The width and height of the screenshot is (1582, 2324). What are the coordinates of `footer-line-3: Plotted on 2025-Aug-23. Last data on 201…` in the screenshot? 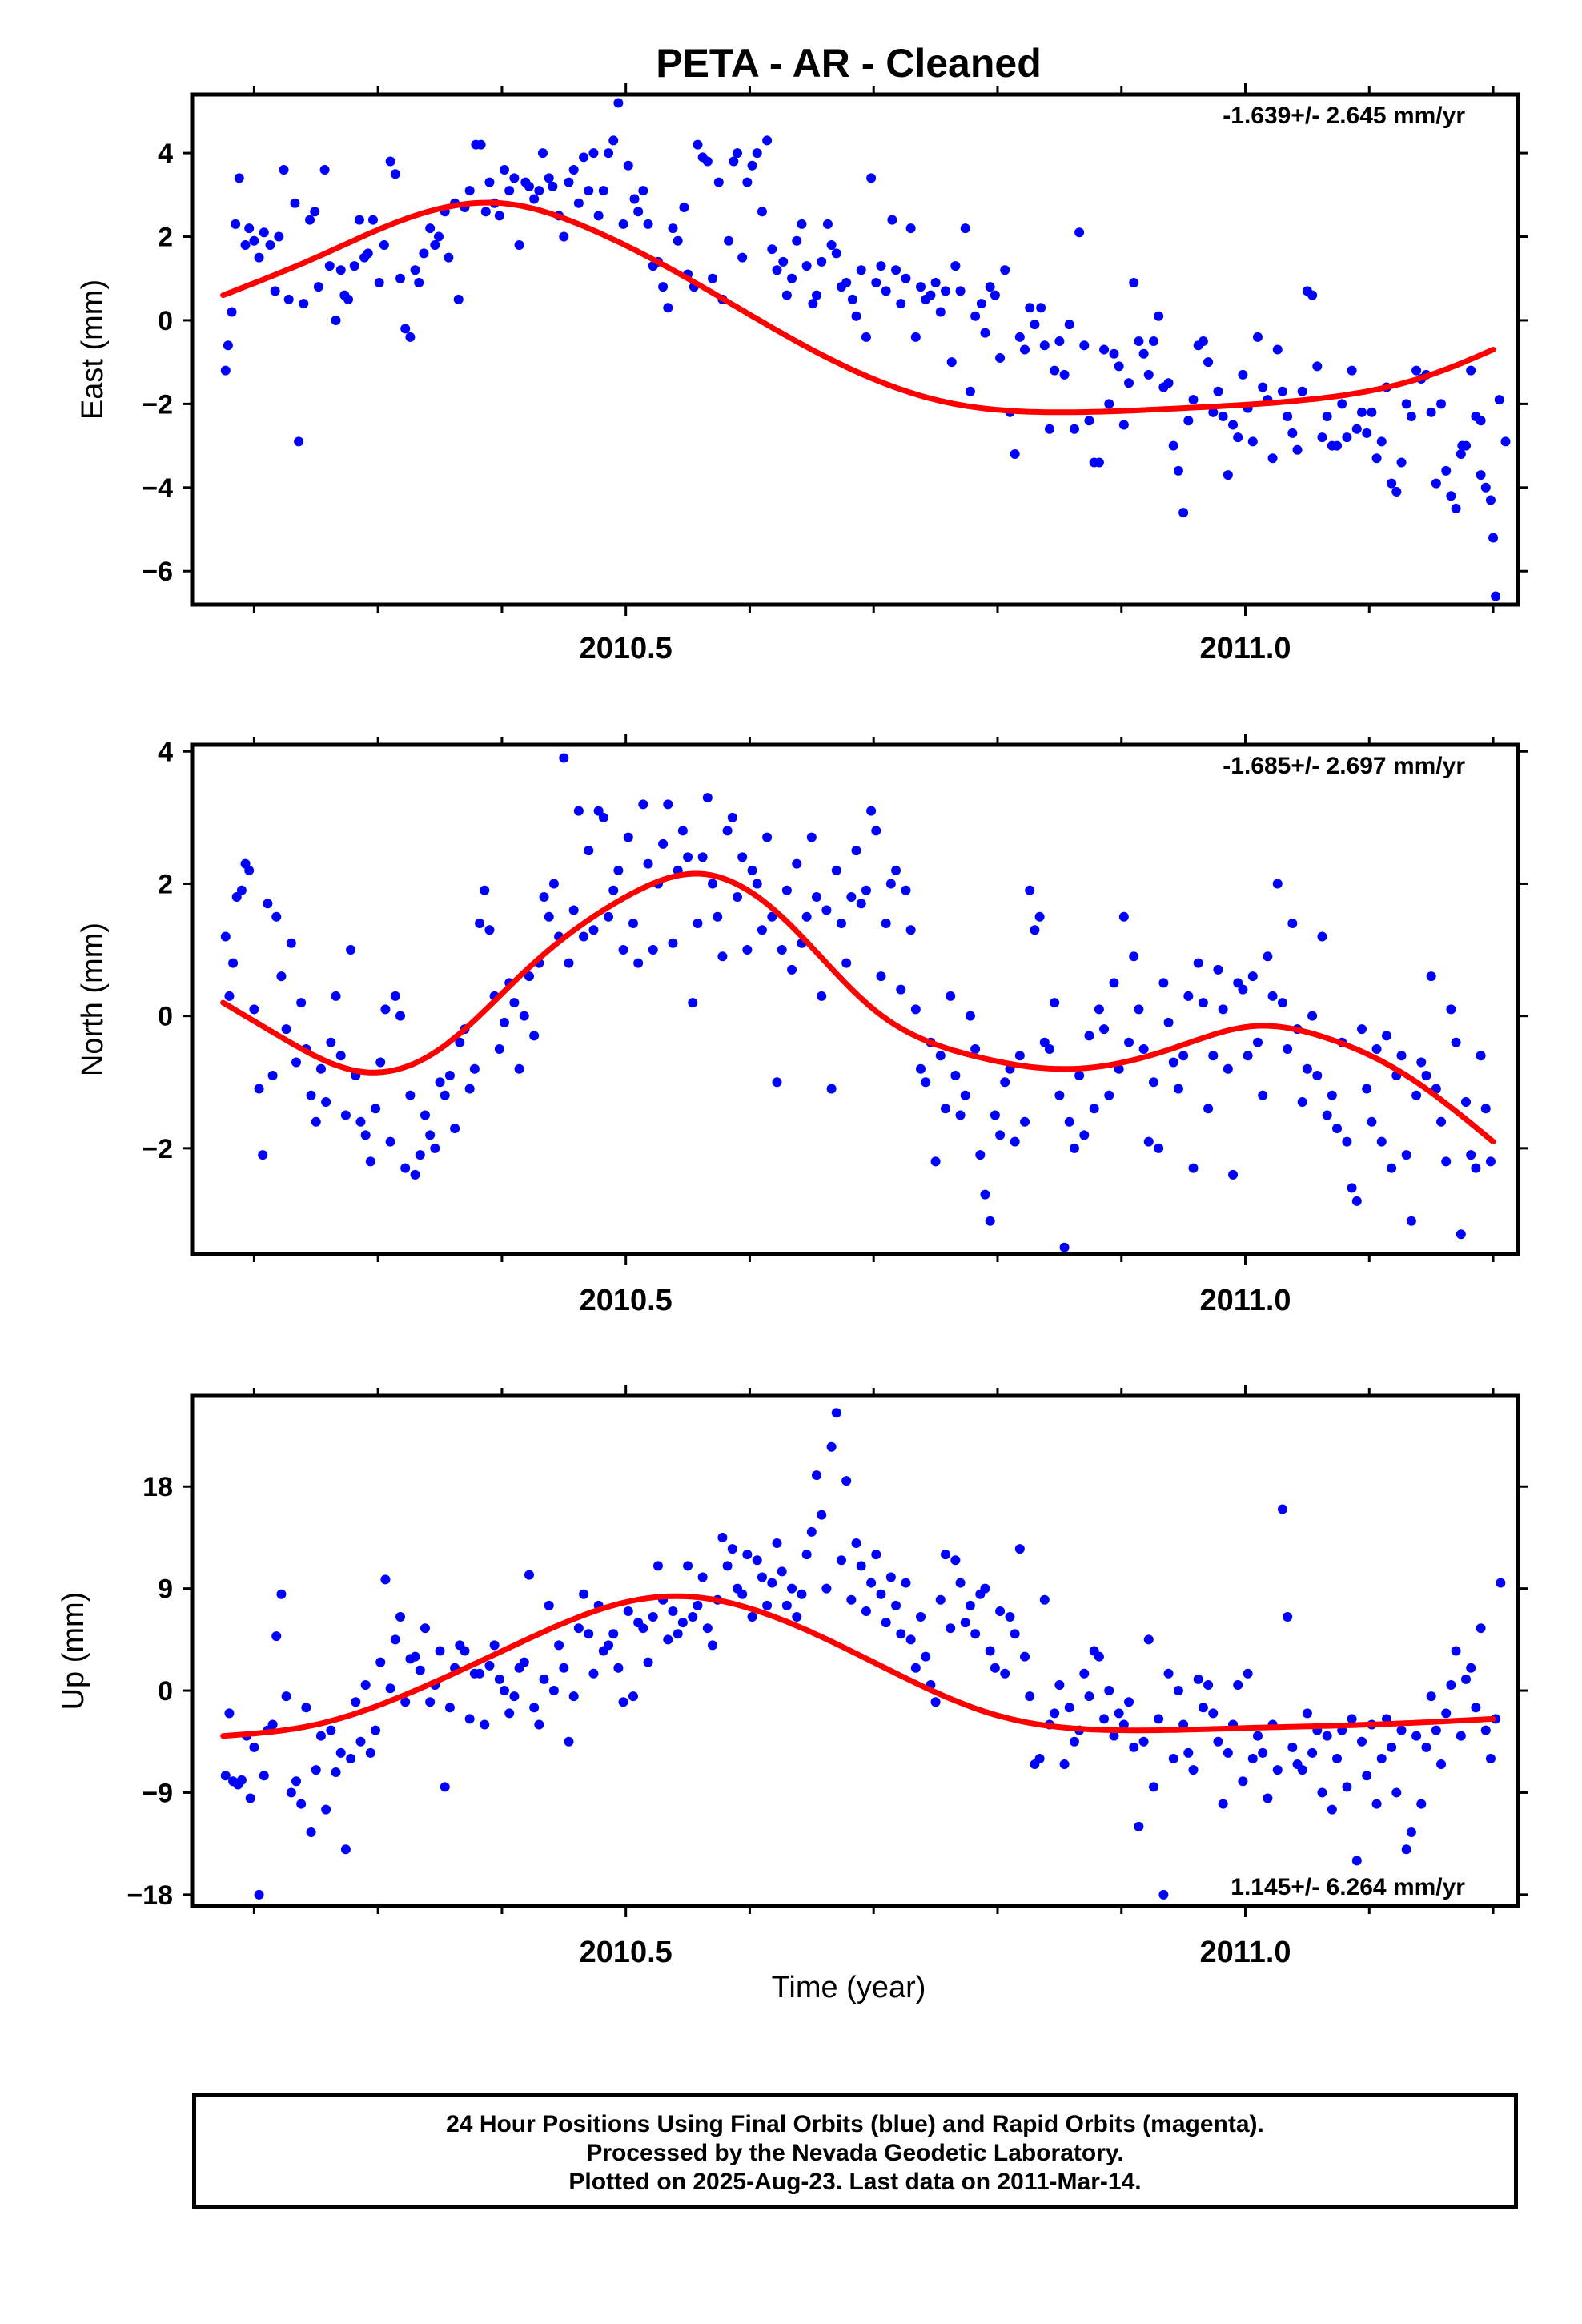 It's located at (855, 2182).